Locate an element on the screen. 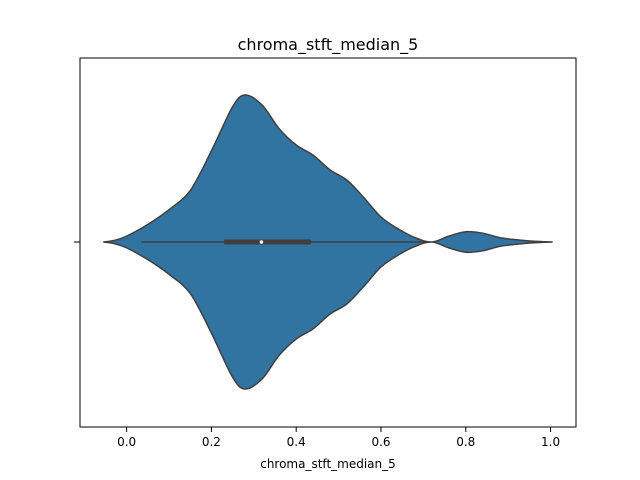  x-tick-label: 0.2 is located at coordinates (211, 442).